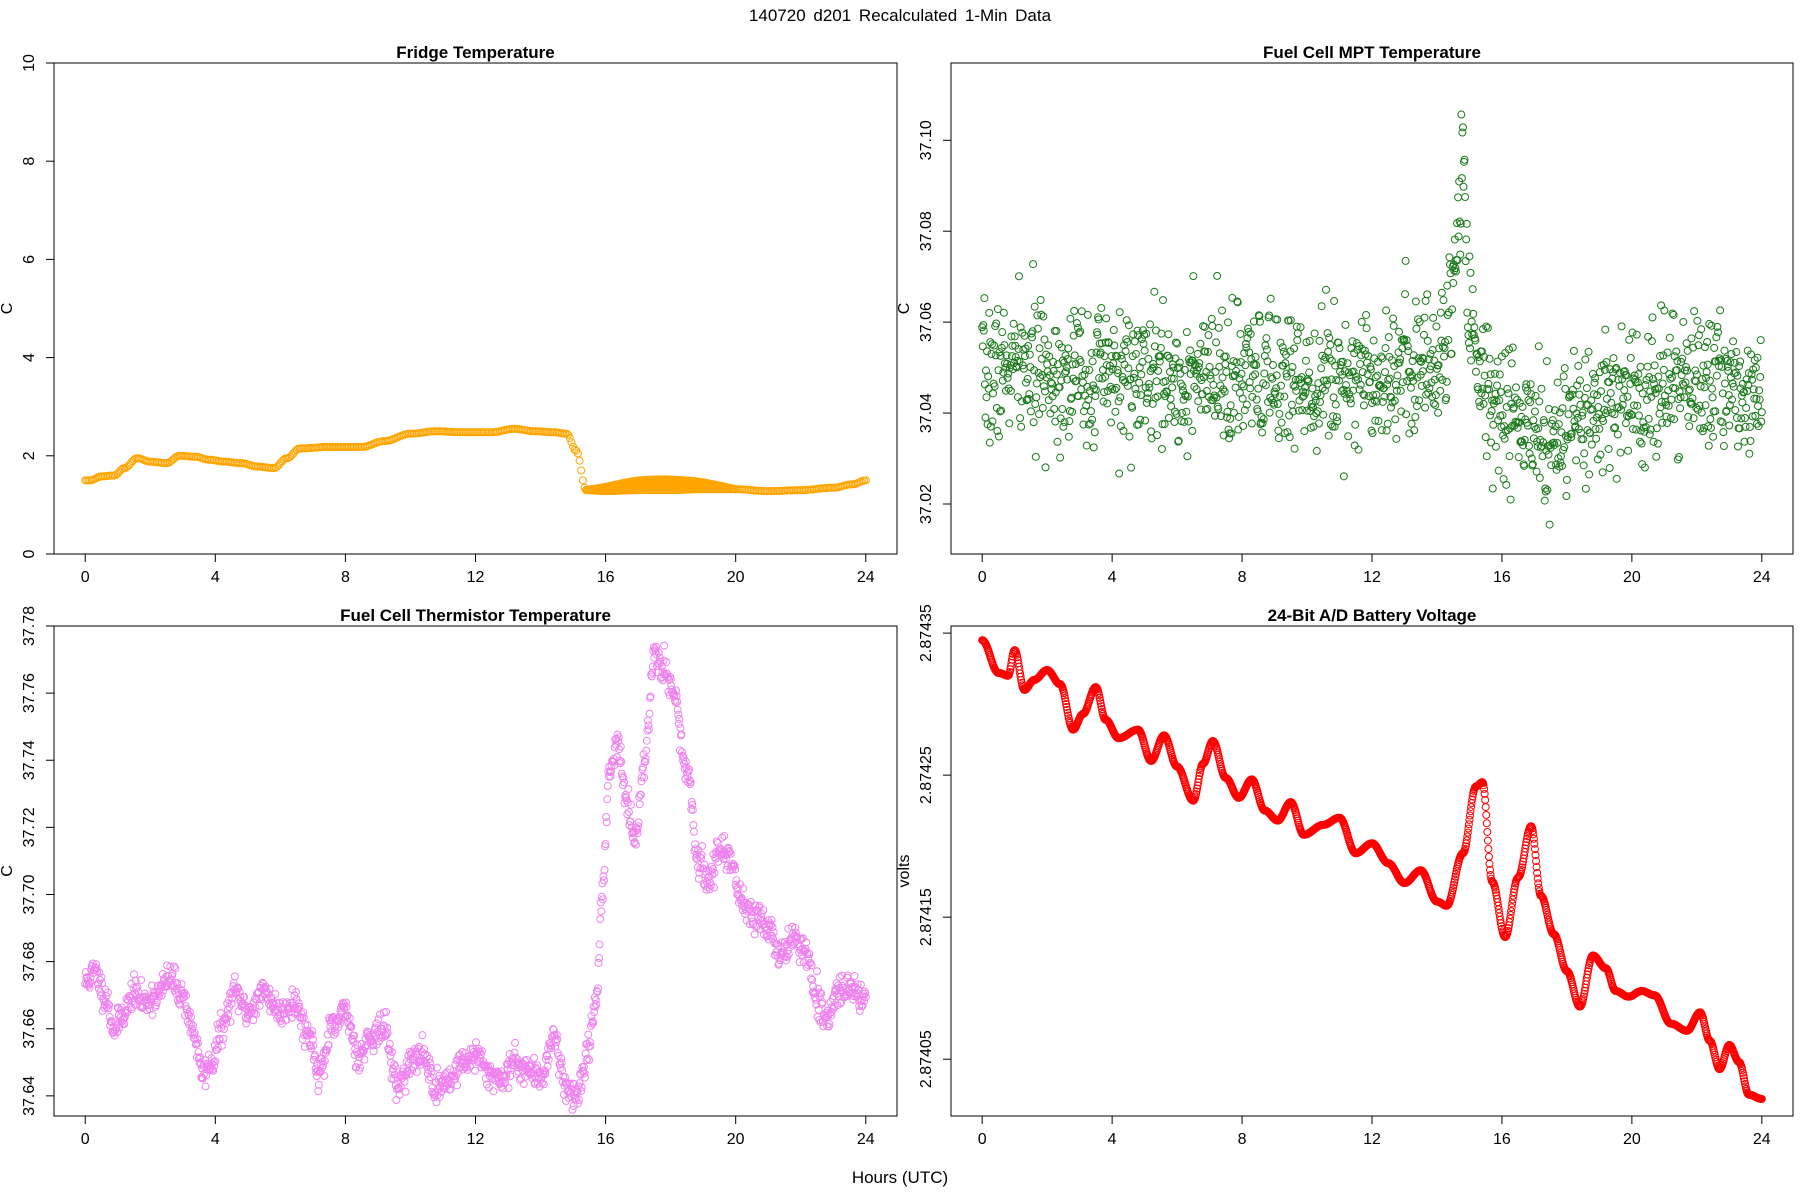 The width and height of the screenshot is (1800, 1200). I want to click on x-tick-label: 16, so click(606, 577).